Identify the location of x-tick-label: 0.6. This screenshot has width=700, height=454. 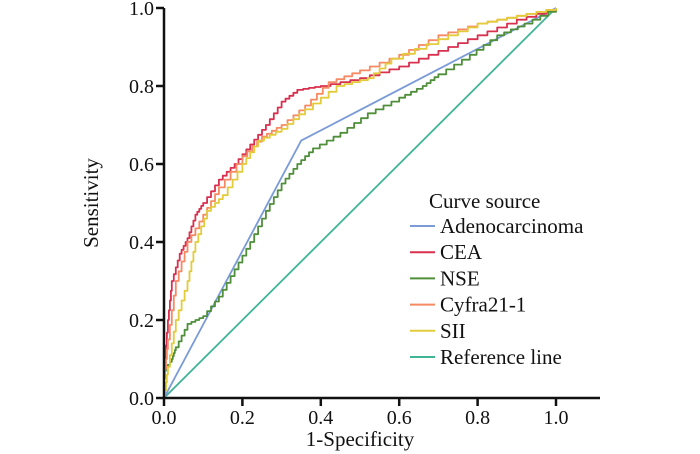
(399, 418).